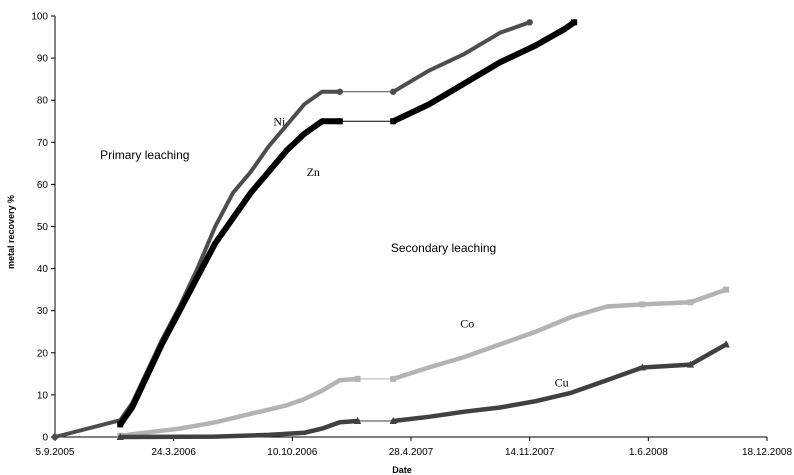 The image size is (794, 475). Describe the element at coordinates (39, 17) in the screenshot. I see `y-tick-label: 100` at that location.